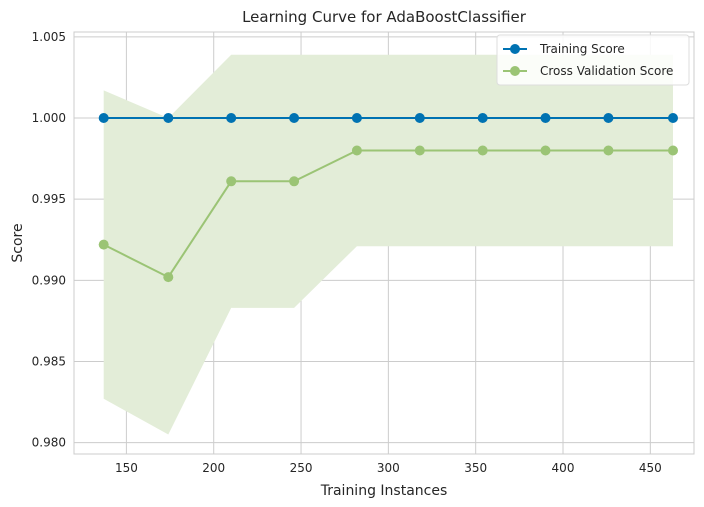  What do you see at coordinates (49, 37) in the screenshot?
I see `y-tick-label: 1.005` at bounding box center [49, 37].